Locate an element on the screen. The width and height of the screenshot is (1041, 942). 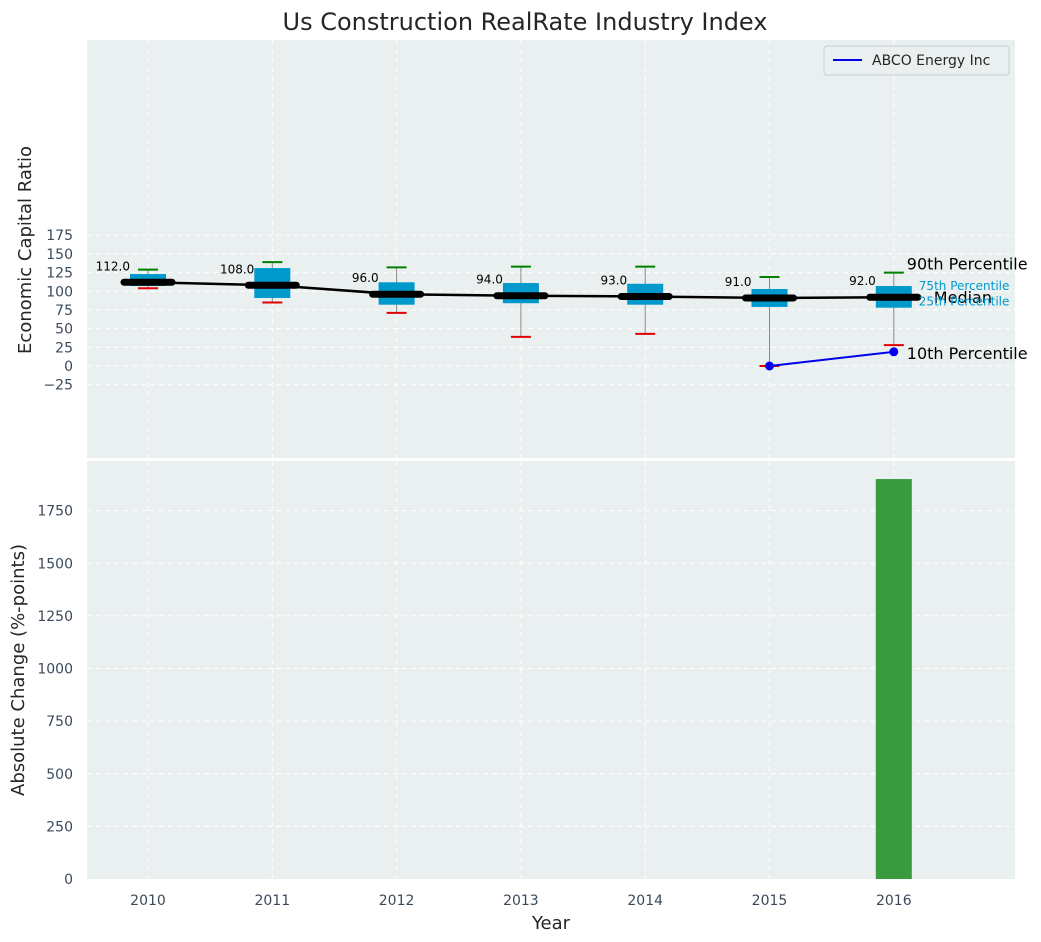
bottom-y-tick-label: 250 is located at coordinates (59, 827).